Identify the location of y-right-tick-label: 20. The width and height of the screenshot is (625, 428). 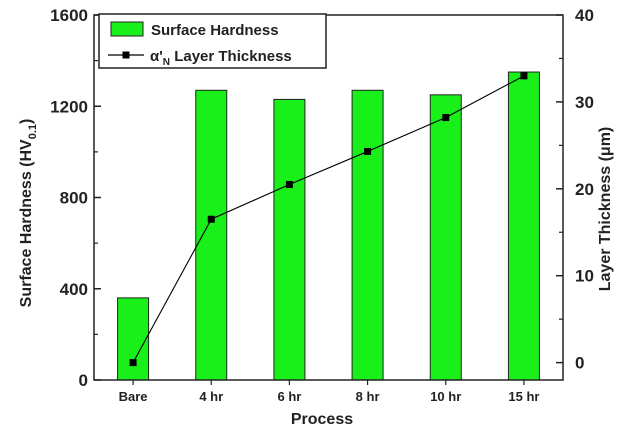
(584, 189).